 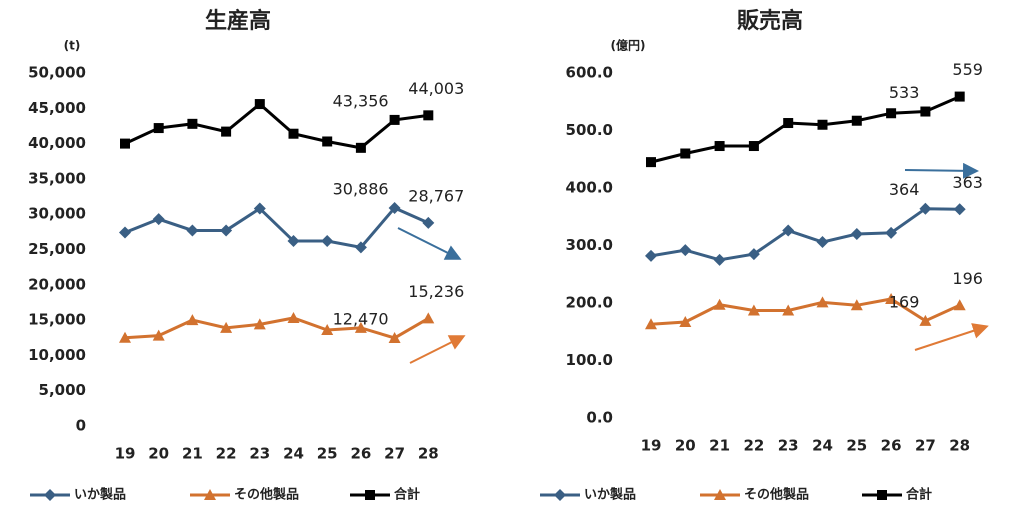 What do you see at coordinates (57, 73) in the screenshot?
I see `y-tick-label: 50,000` at bounding box center [57, 73].